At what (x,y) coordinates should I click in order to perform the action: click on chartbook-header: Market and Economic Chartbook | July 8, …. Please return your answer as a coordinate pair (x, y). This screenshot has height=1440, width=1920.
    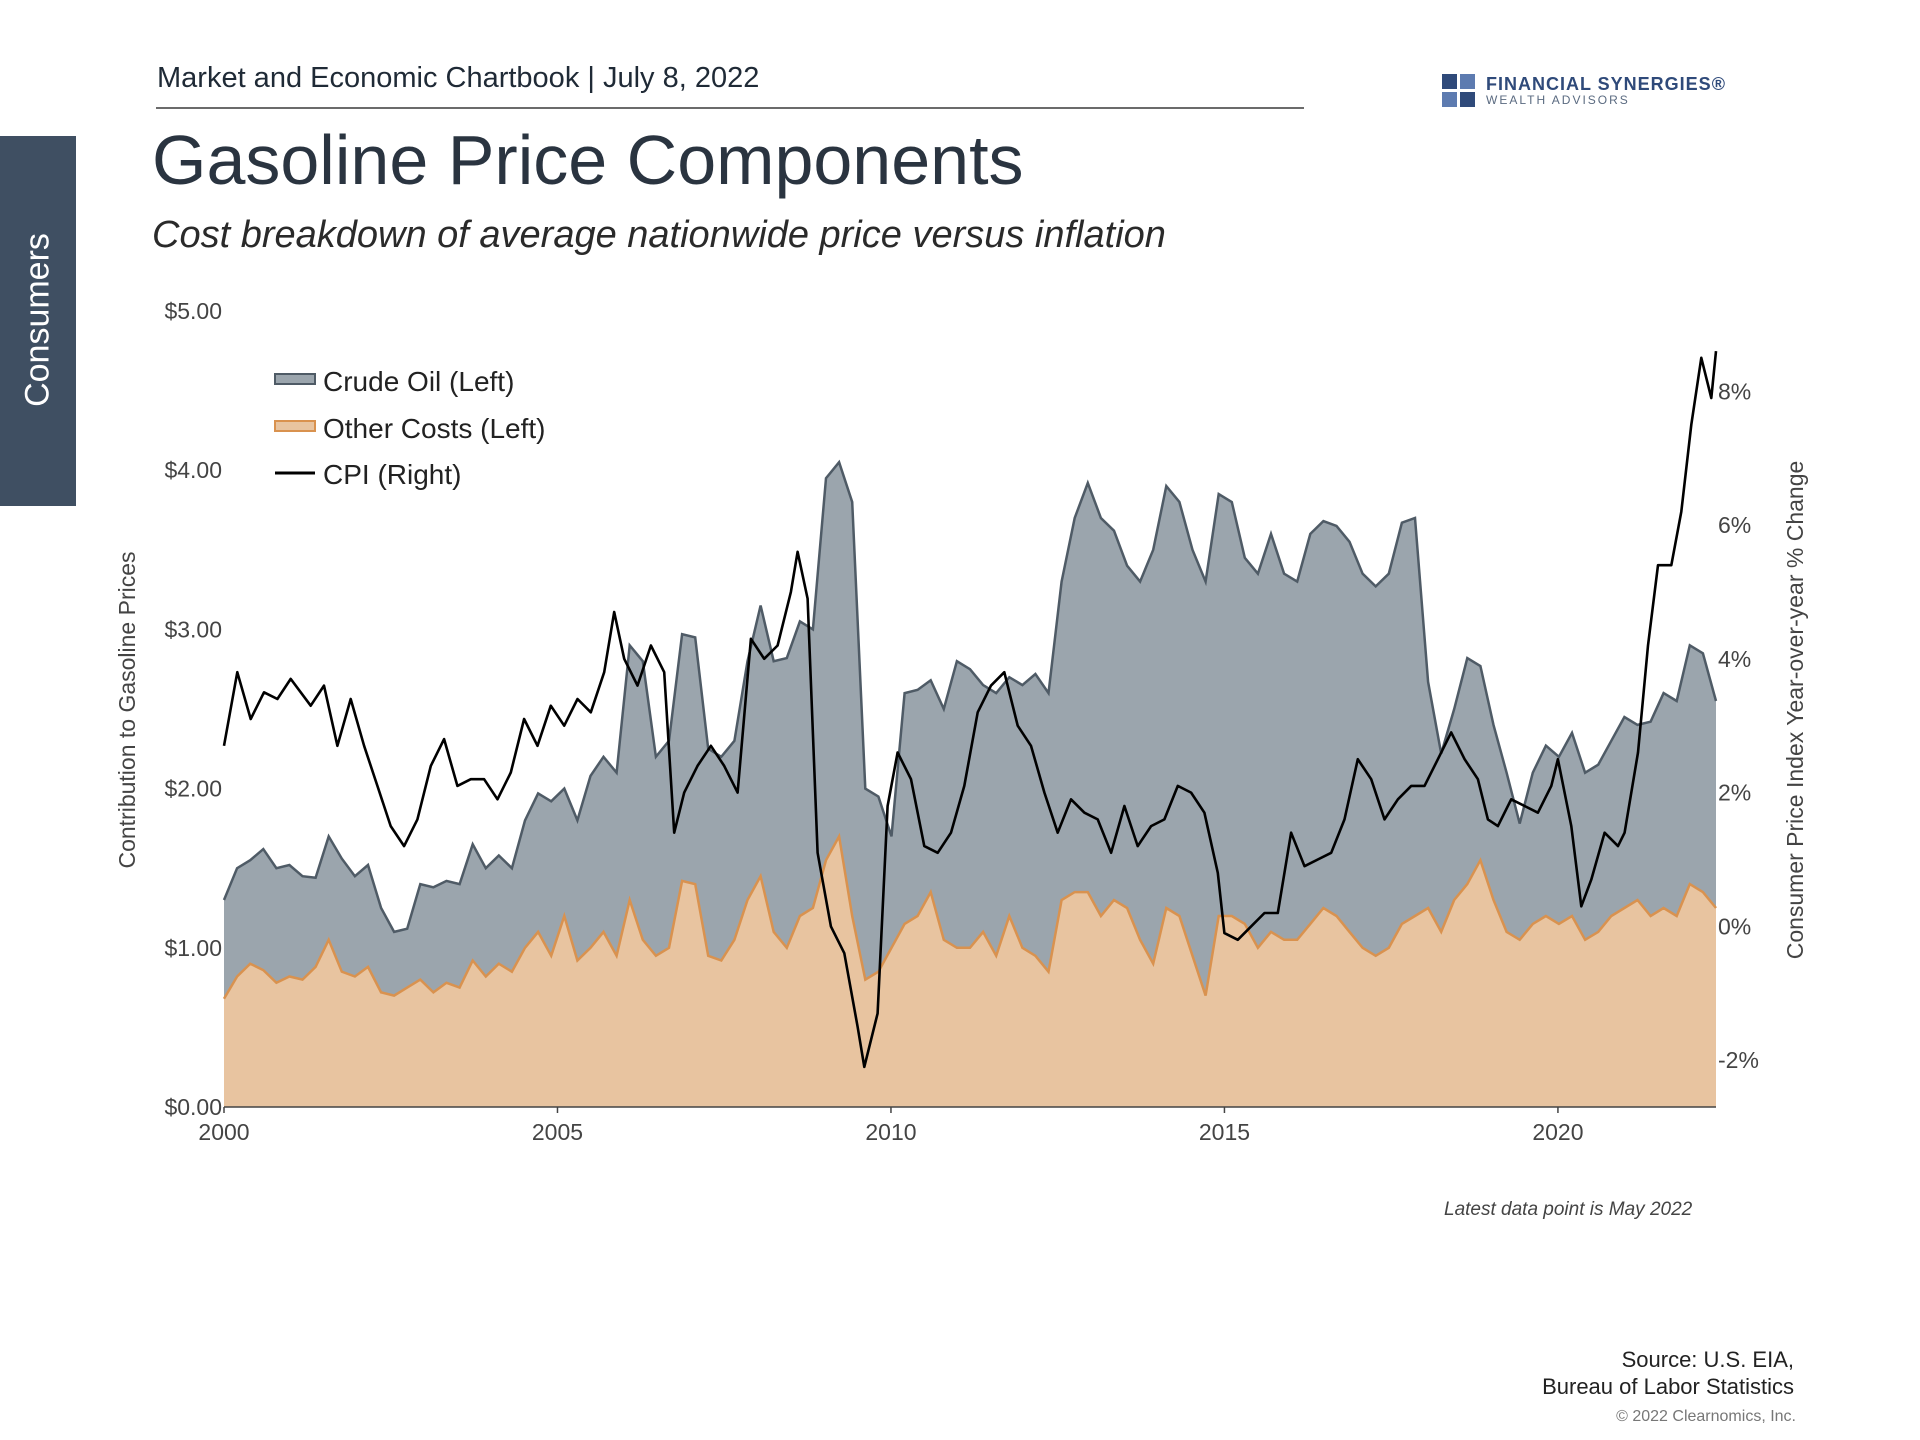
    Looking at the image, I should click on (458, 78).